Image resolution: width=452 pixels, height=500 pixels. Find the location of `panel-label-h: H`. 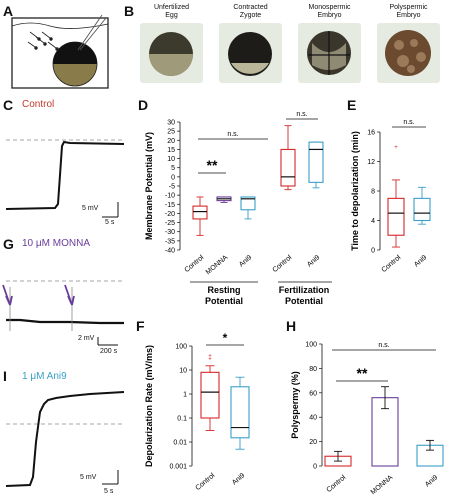

panel-label-h: H is located at coordinates (291, 326).